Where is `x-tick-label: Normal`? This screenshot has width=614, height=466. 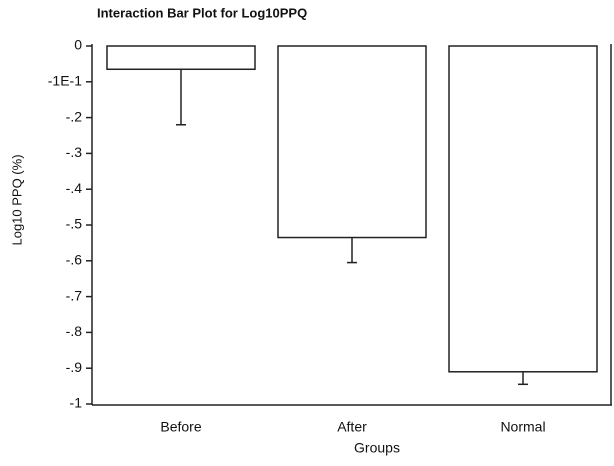 x-tick-label: Normal is located at coordinates (522, 427).